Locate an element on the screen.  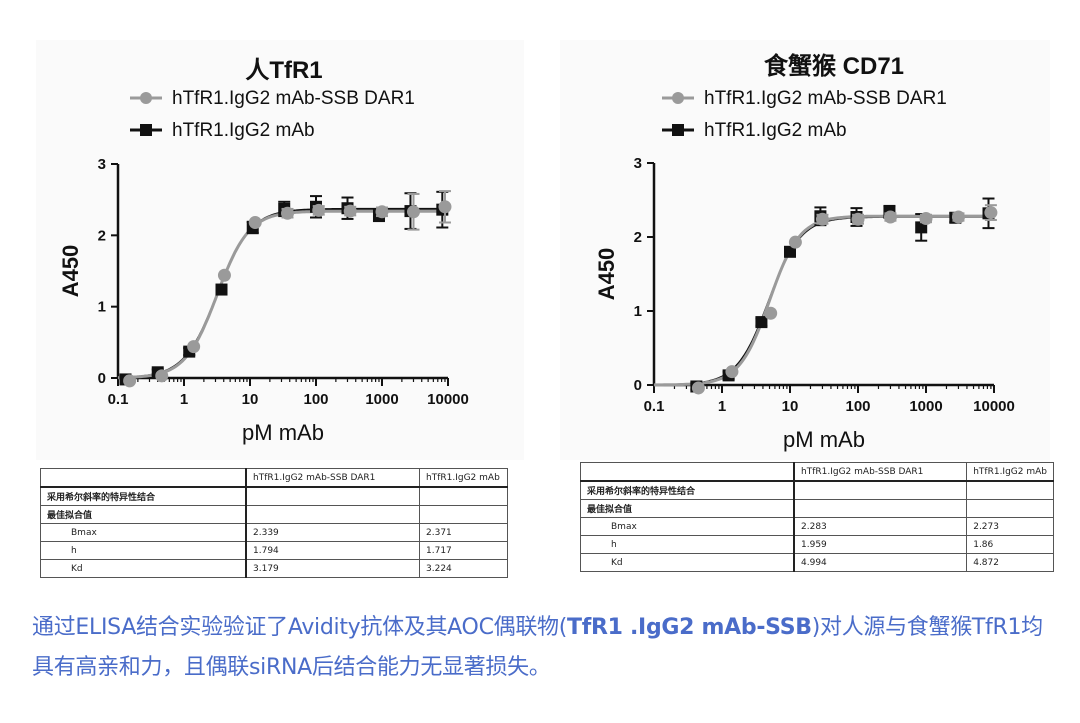
caption-text: )对人源与食蟹猴TfR1均具有高亲和力，且偶联siRNA后结合能力无显著损失。 is located at coordinates (537, 647).